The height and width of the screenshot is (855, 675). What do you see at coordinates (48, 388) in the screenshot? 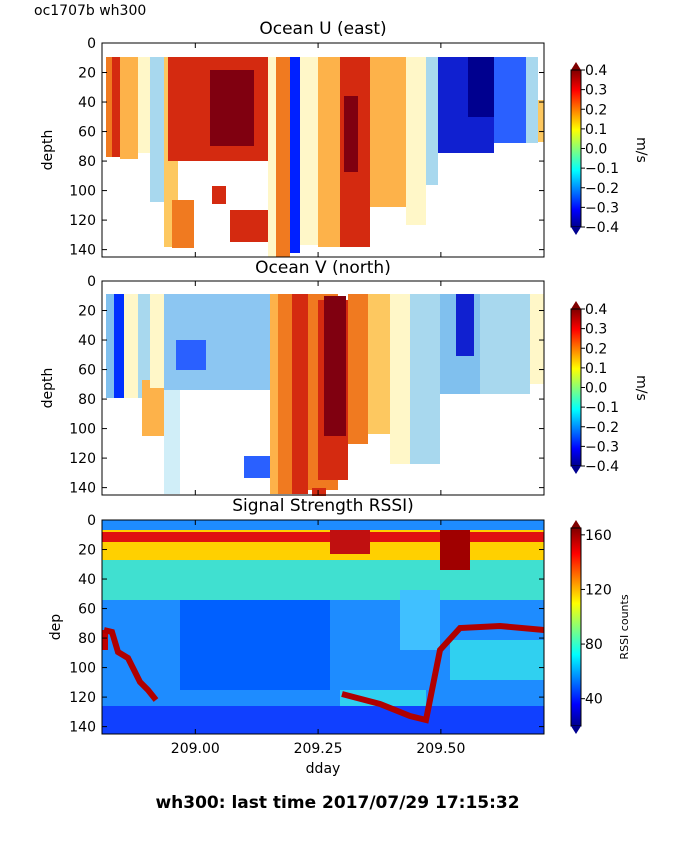
I see `v-ylabel: depth` at bounding box center [48, 388].